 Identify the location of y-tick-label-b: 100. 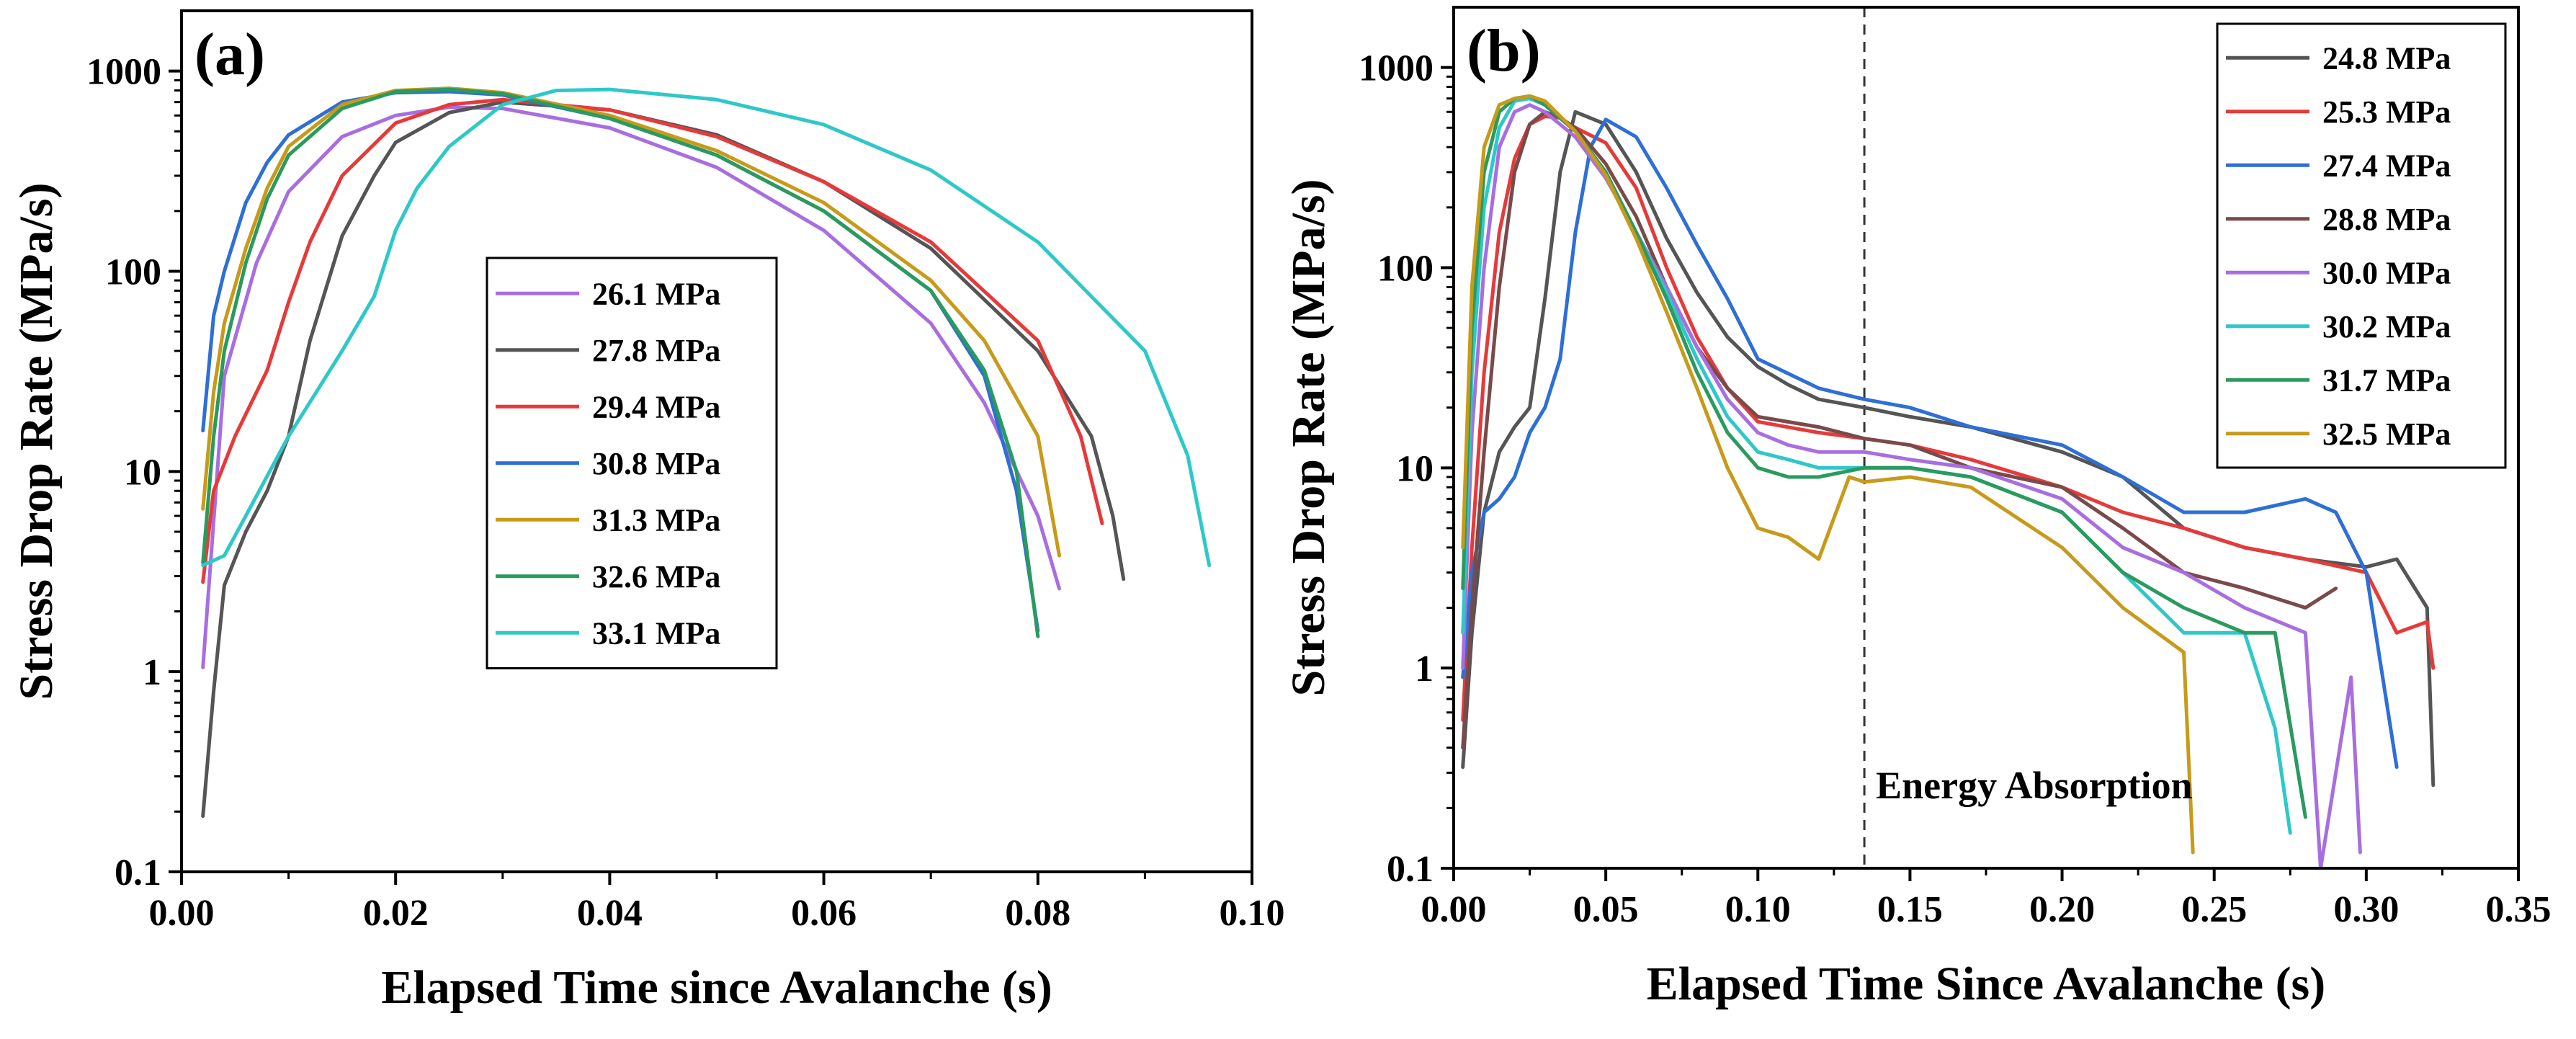
(1405, 268).